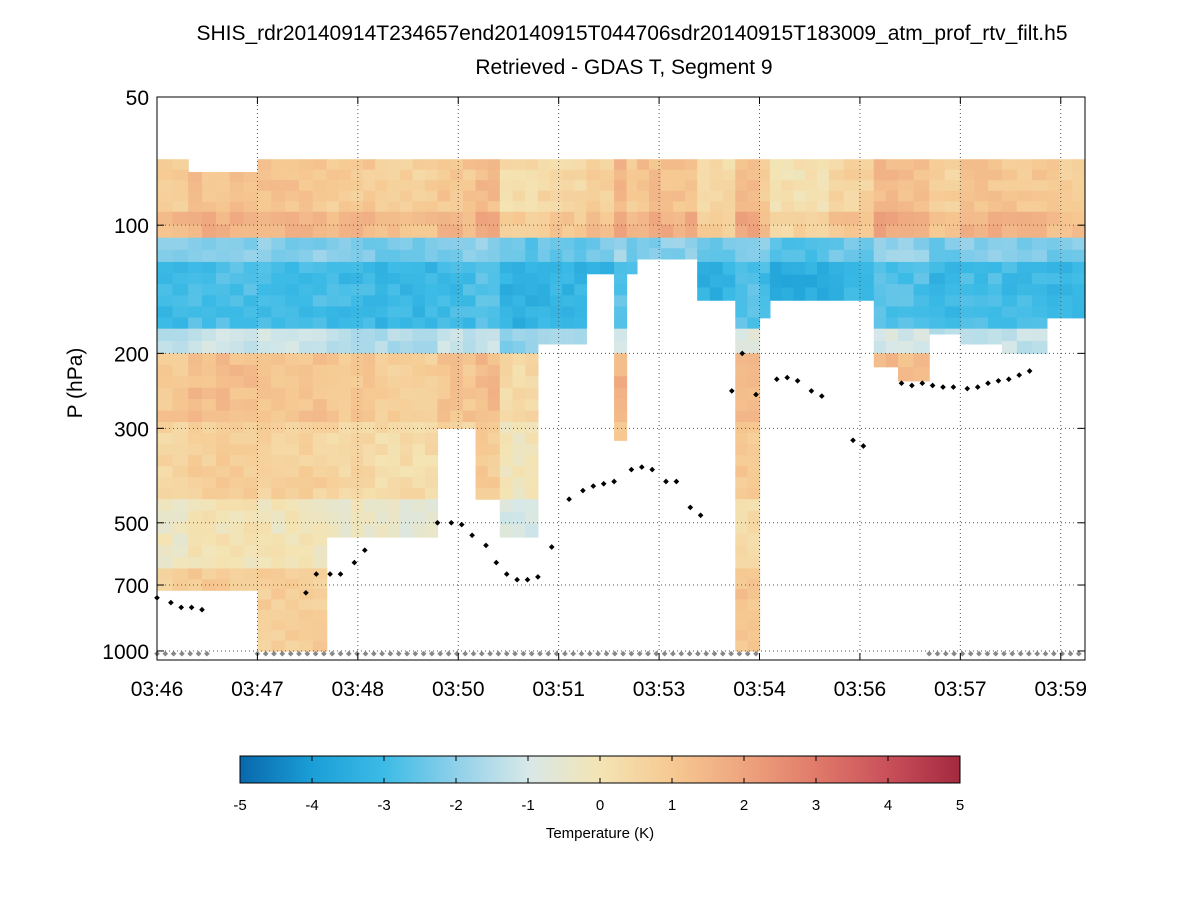 This screenshot has width=1200, height=900. I want to click on y-tick-label: 700, so click(131, 586).